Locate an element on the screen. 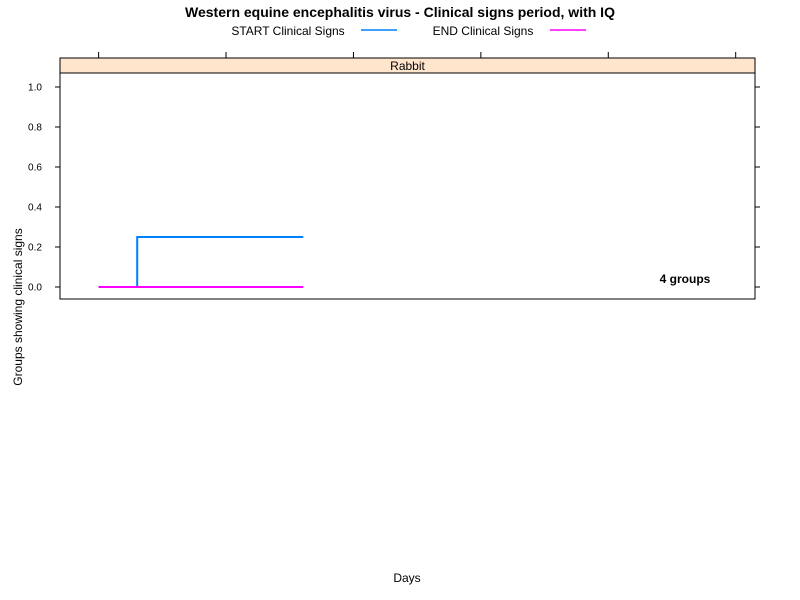  group-count-annotation: 4 groups is located at coordinates (685, 279).